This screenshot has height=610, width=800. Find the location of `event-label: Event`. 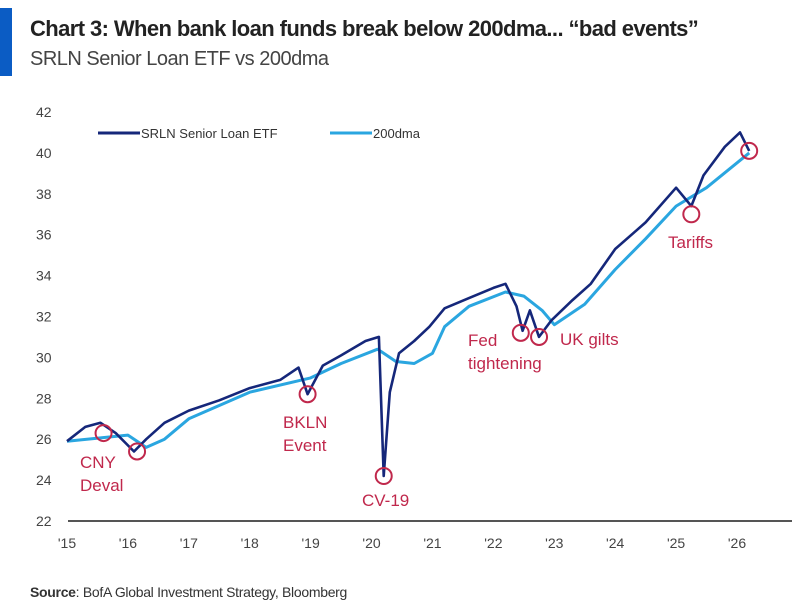

event-label: Event is located at coordinates (305, 445).